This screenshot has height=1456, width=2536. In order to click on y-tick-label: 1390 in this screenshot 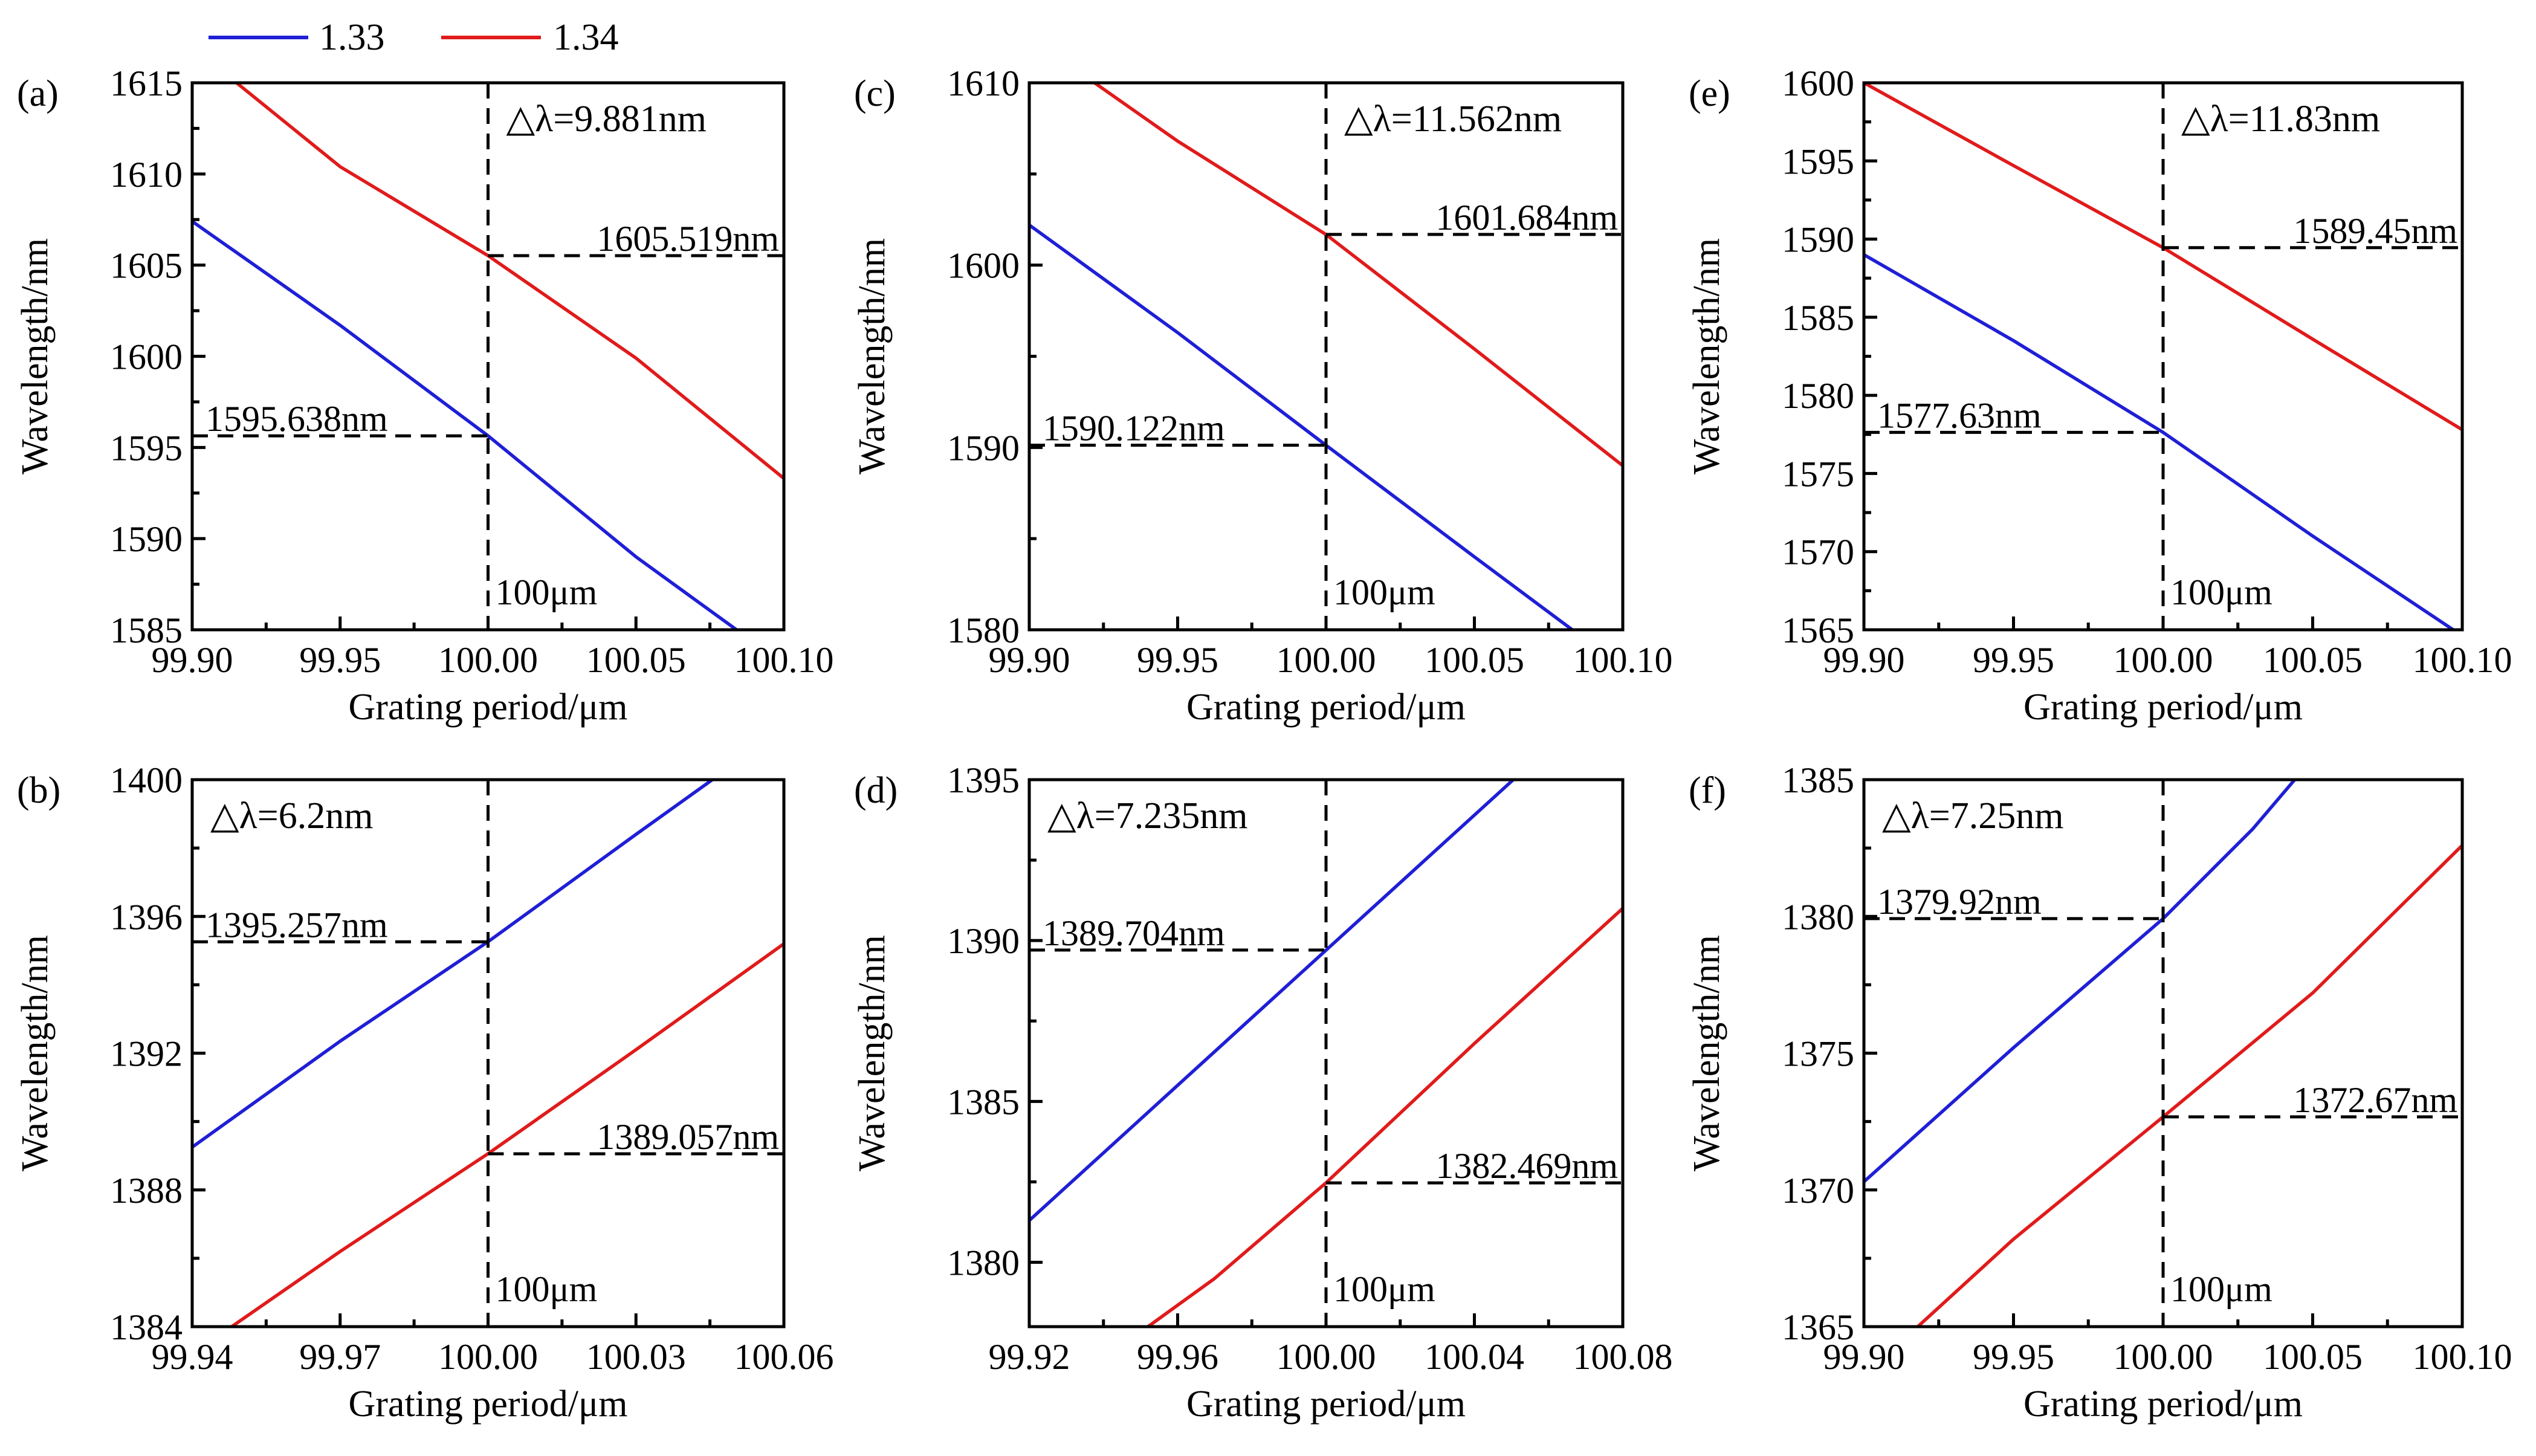, I will do `click(983, 941)`.